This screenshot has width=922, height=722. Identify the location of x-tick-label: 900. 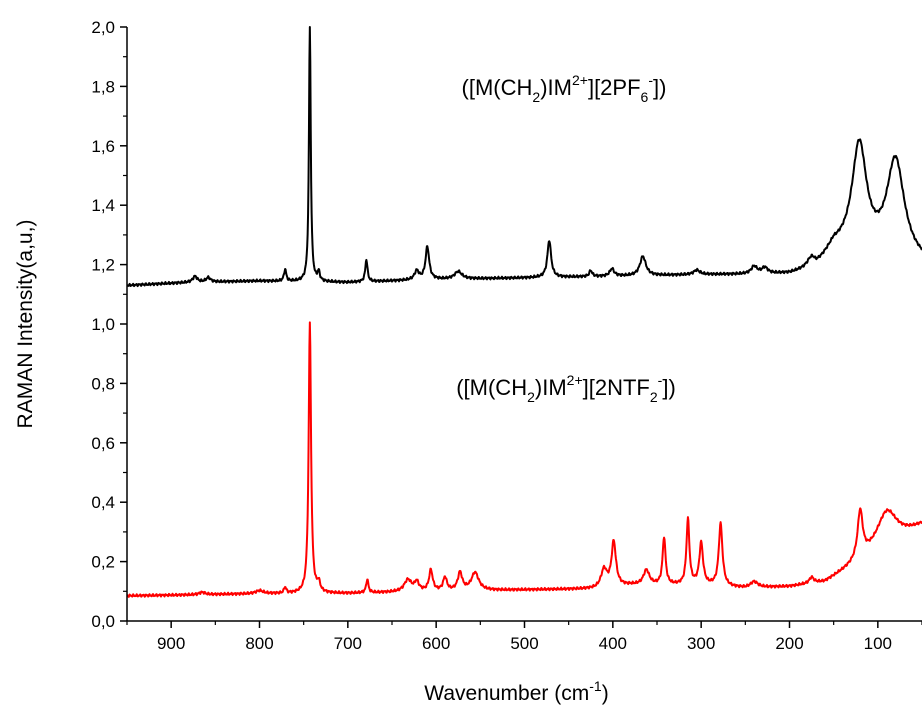
(171, 643).